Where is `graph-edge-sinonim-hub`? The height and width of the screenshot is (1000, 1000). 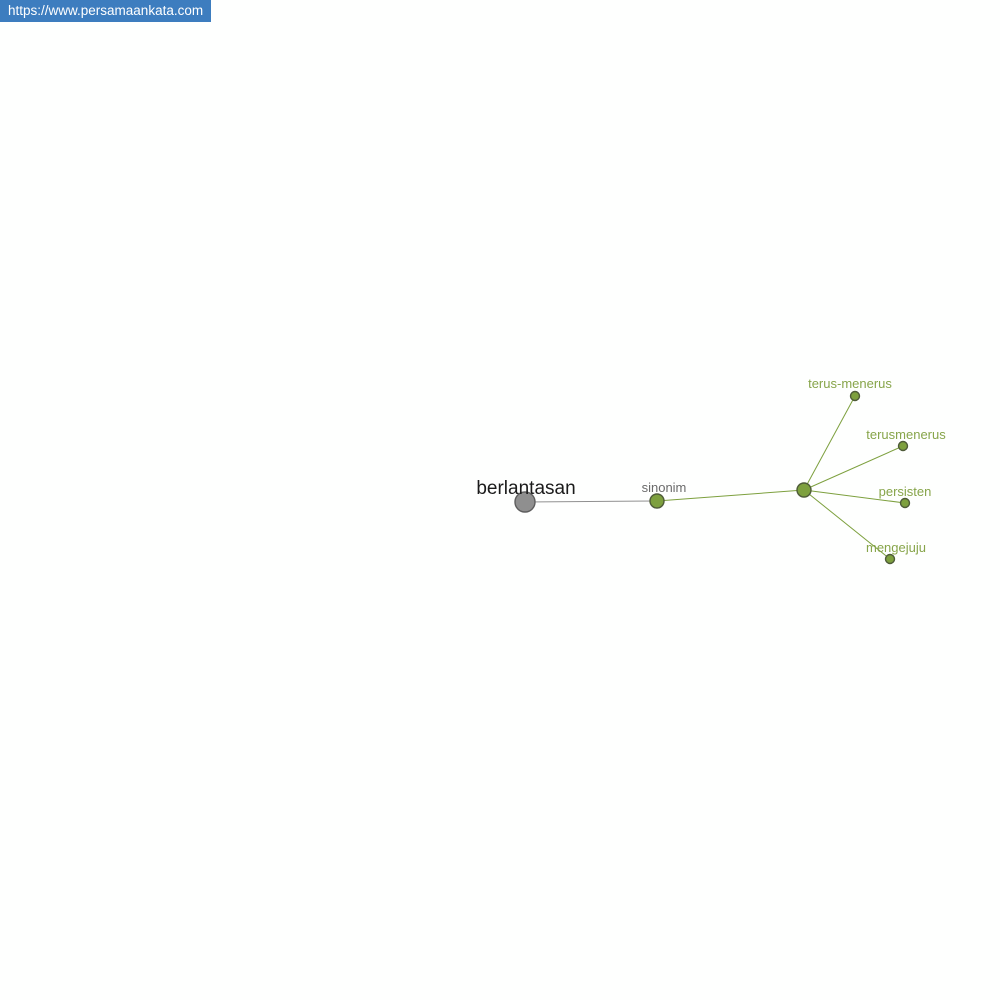 graph-edge-sinonim-hub is located at coordinates (730, 495).